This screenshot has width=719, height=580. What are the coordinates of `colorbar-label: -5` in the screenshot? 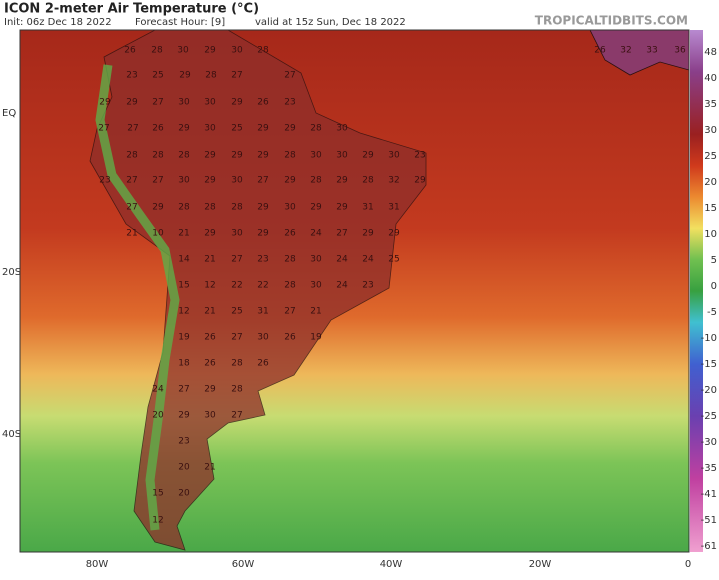 It's located at (712, 312).